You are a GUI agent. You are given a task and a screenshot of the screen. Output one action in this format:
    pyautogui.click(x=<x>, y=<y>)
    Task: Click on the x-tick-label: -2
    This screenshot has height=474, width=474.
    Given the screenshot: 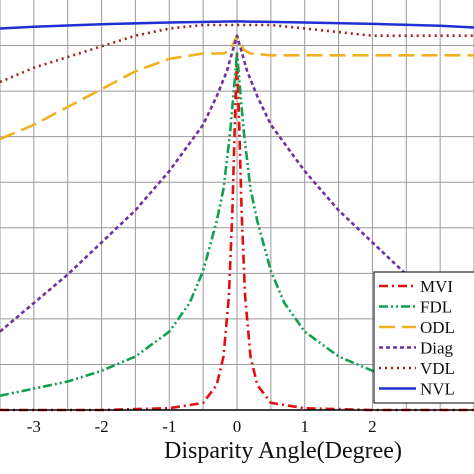 What is the action you would take?
    pyautogui.click(x=101, y=426)
    